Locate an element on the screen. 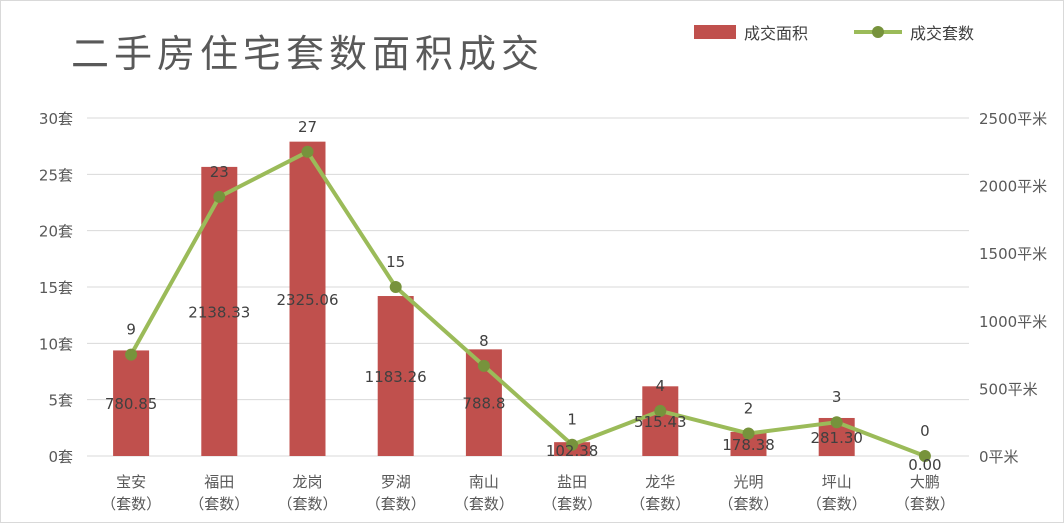 The width and height of the screenshot is (1064, 523). legend-item-area: 成交面积 is located at coordinates (751, 32).